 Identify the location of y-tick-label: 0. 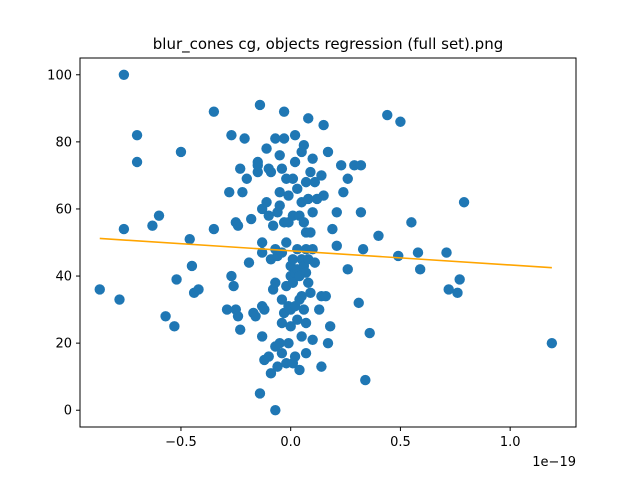
(68, 411).